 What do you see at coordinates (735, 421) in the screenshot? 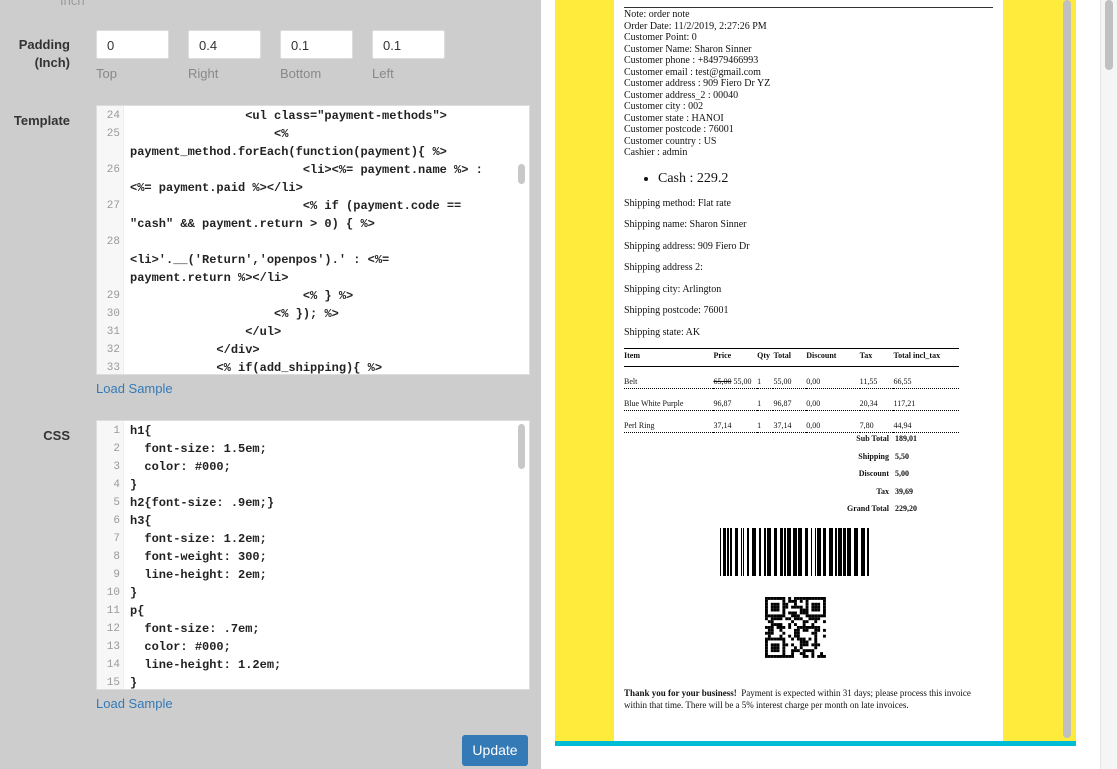
I see `item-price: 37,14` at bounding box center [735, 421].